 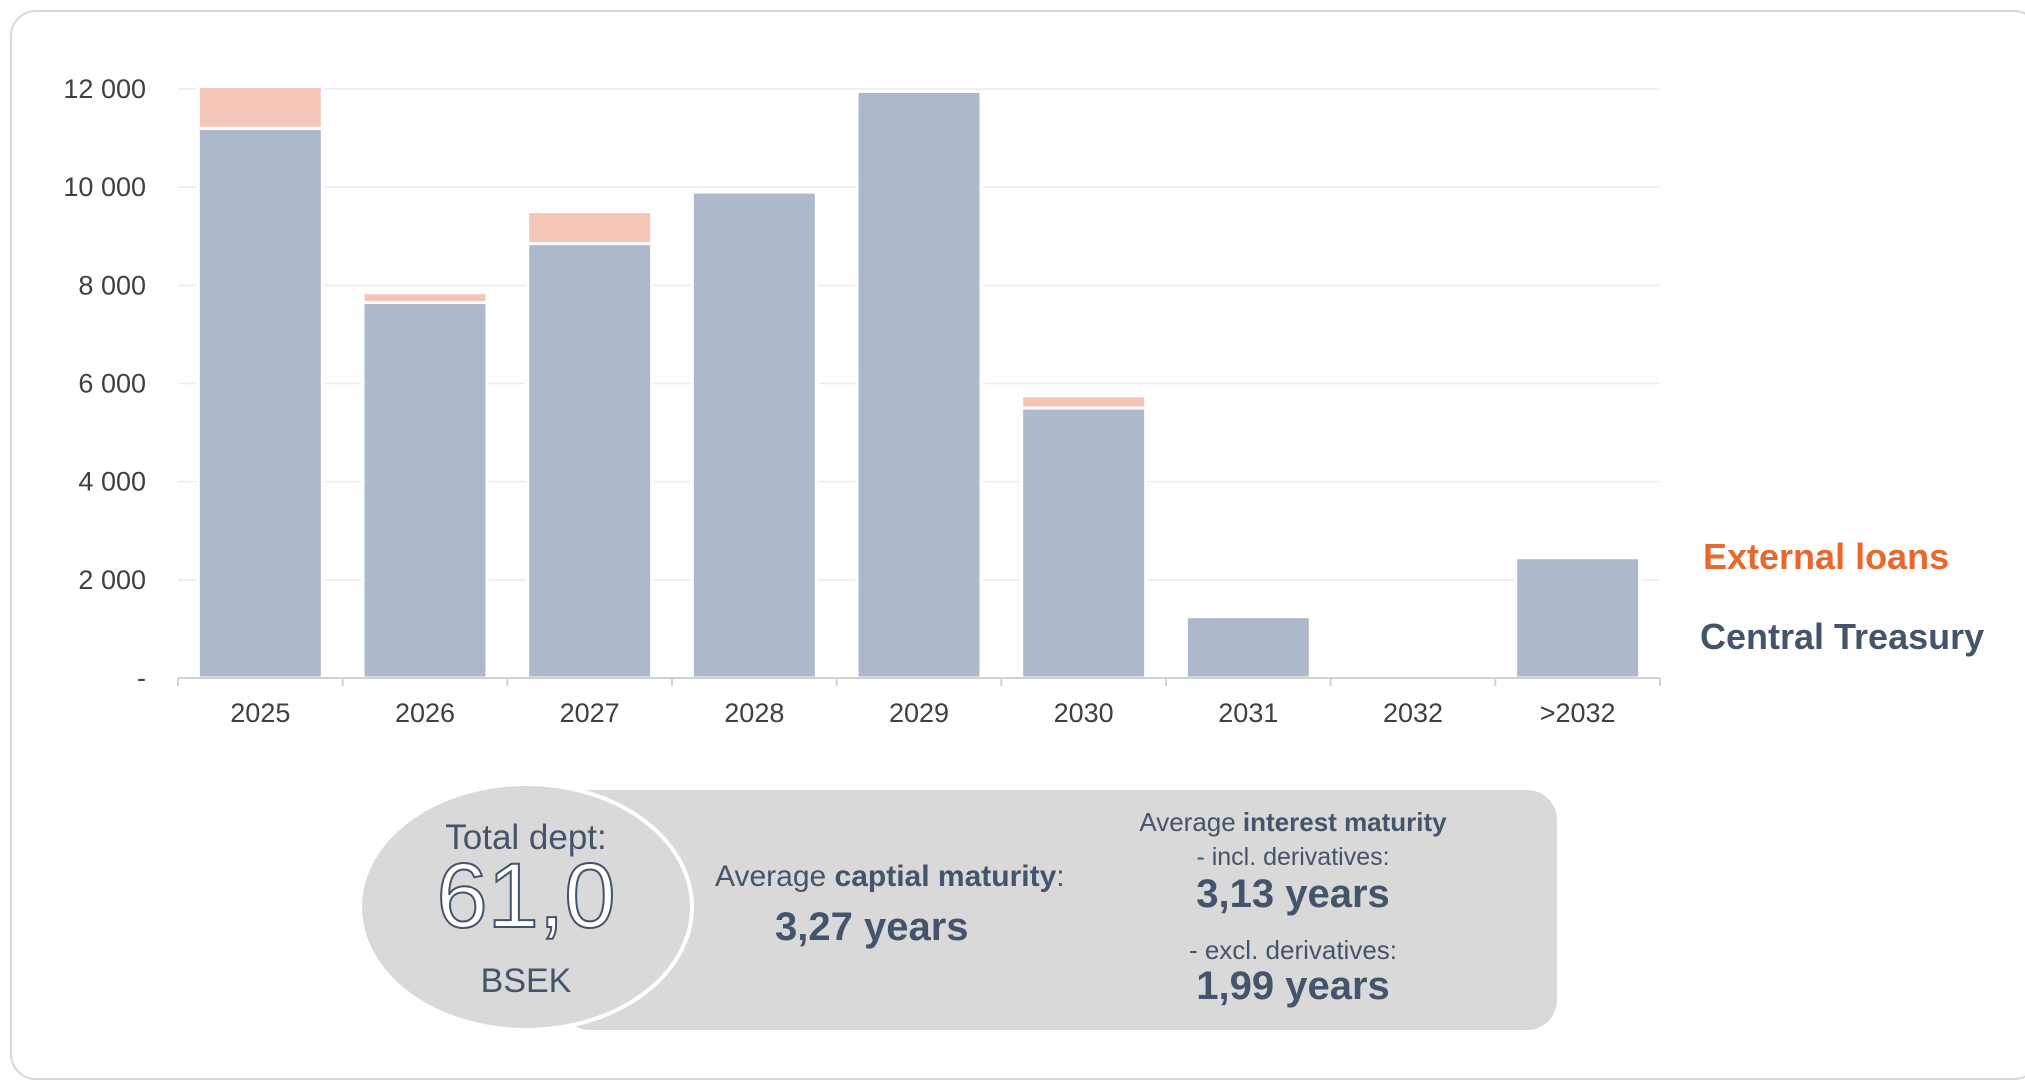 I want to click on x-tick-label: 2025, so click(x=260, y=713).